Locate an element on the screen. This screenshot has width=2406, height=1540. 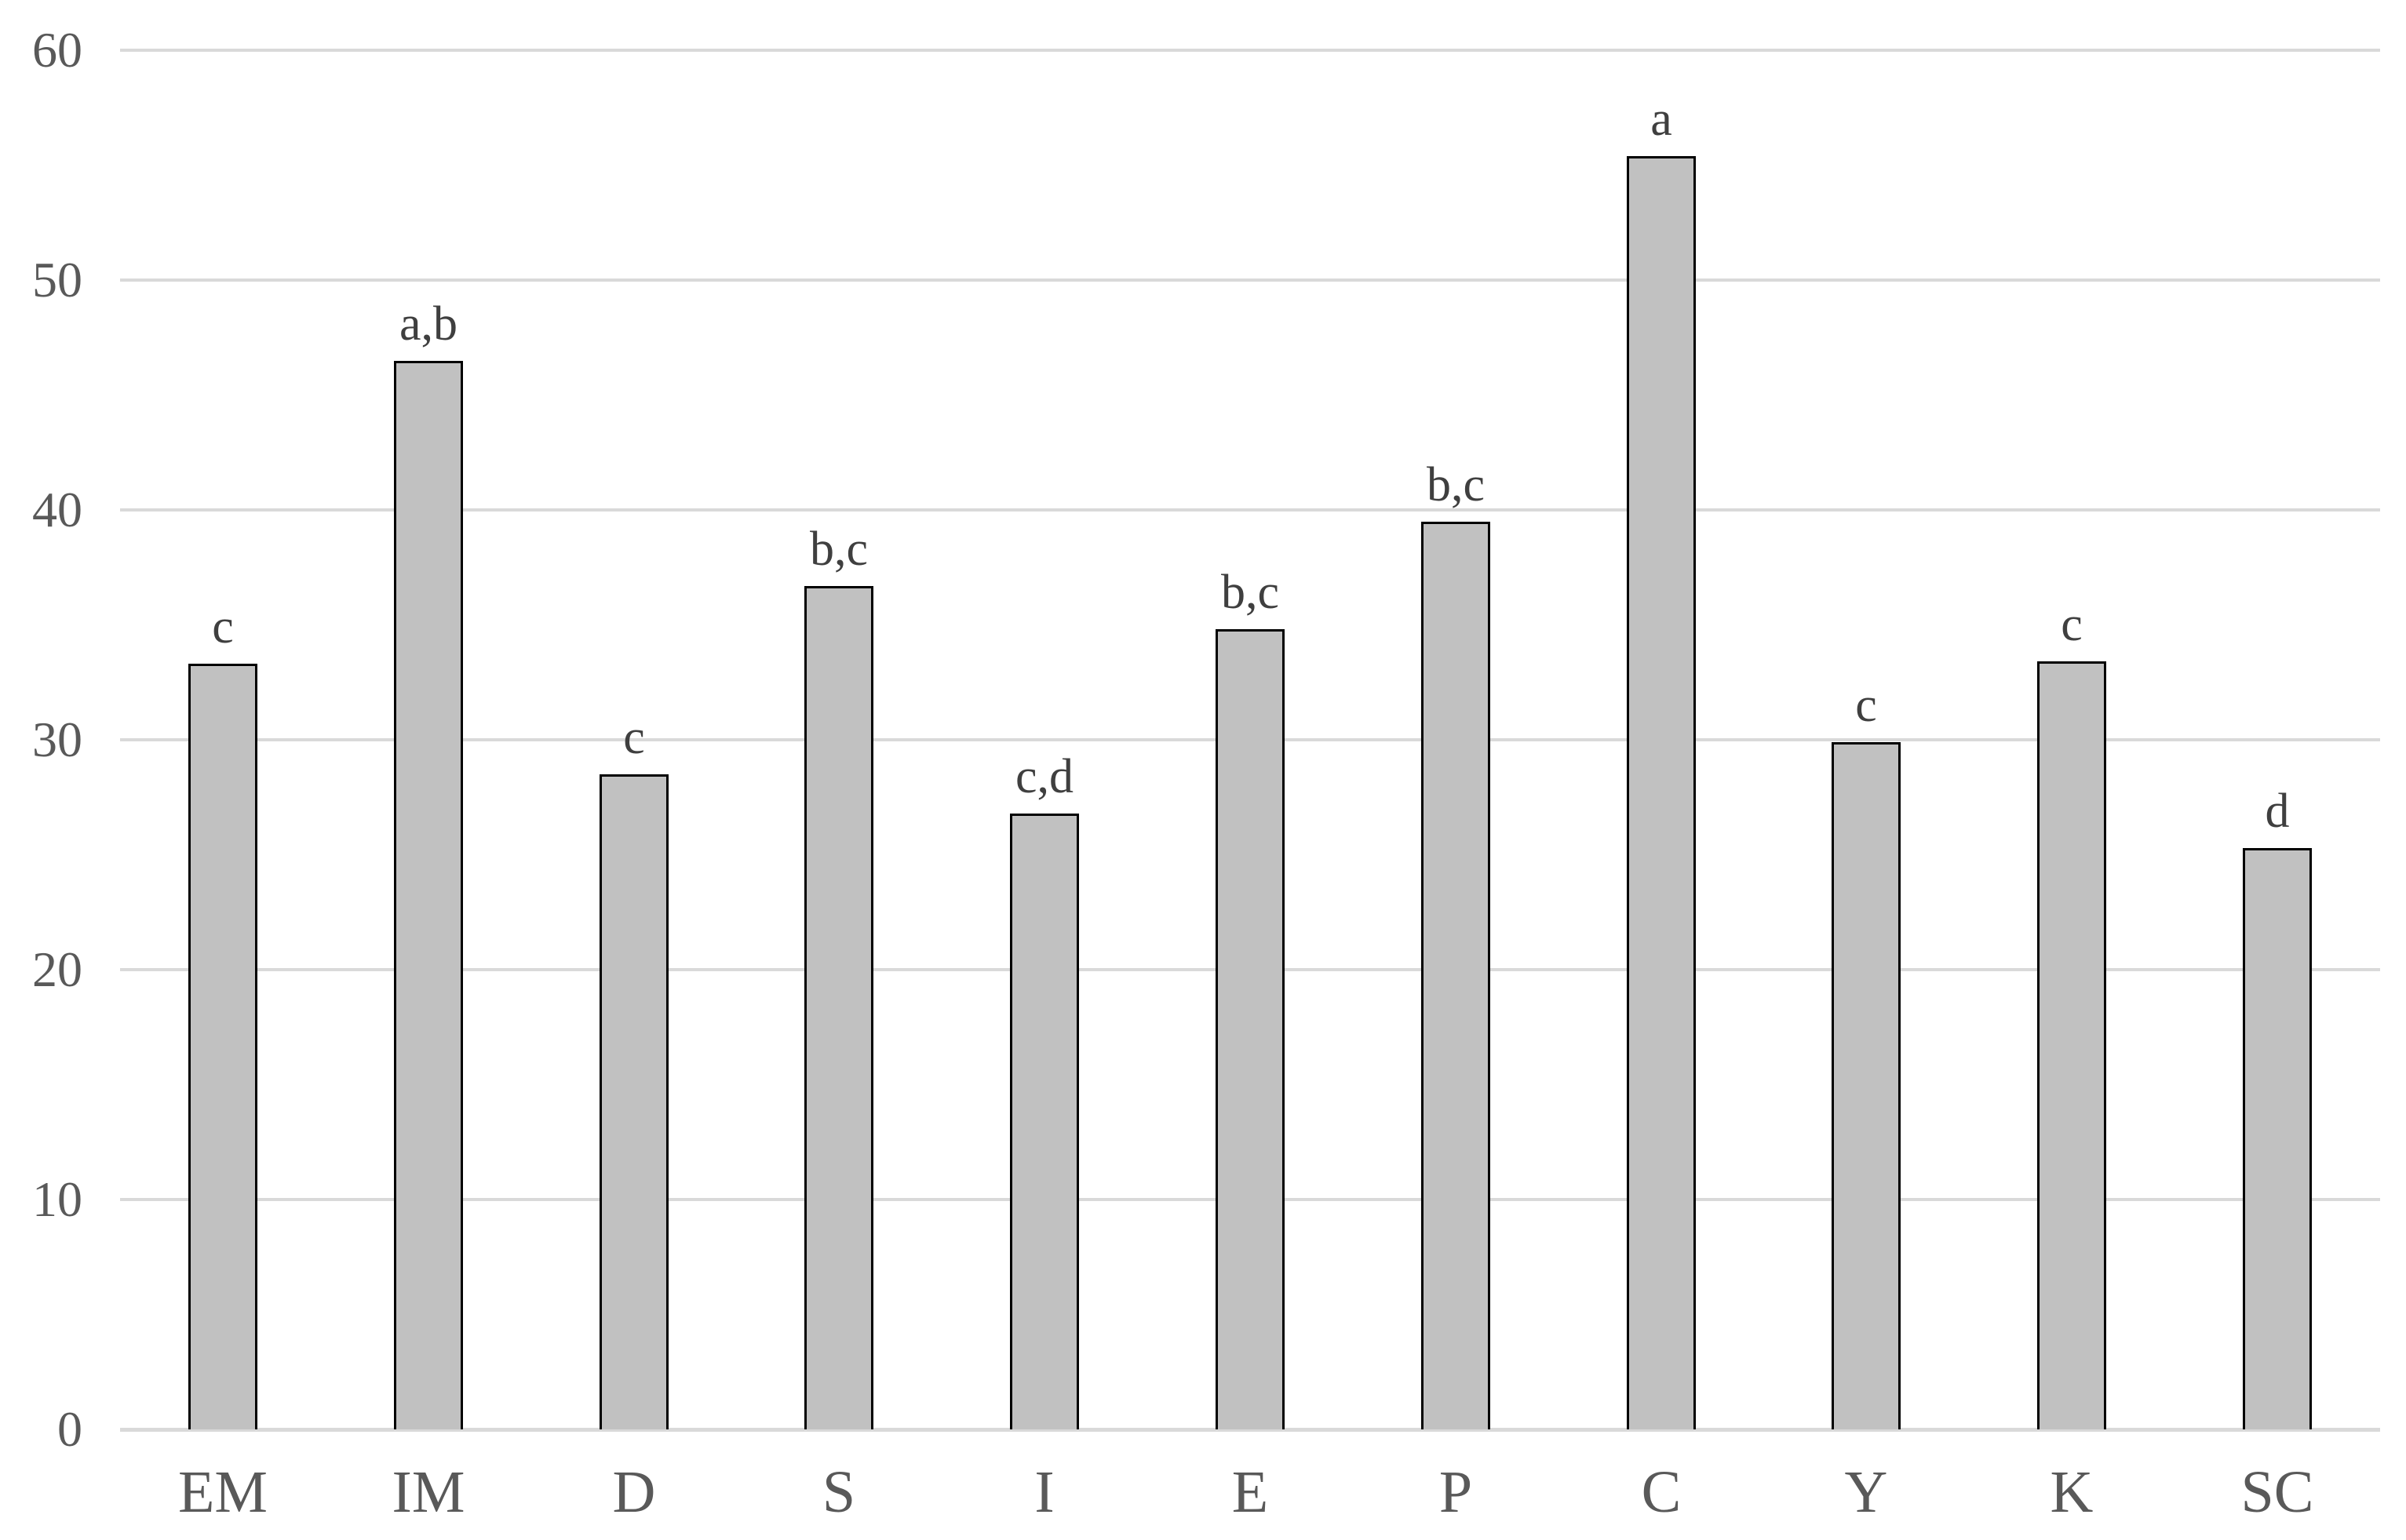
x-axis-category-label: E is located at coordinates (1250, 1492).